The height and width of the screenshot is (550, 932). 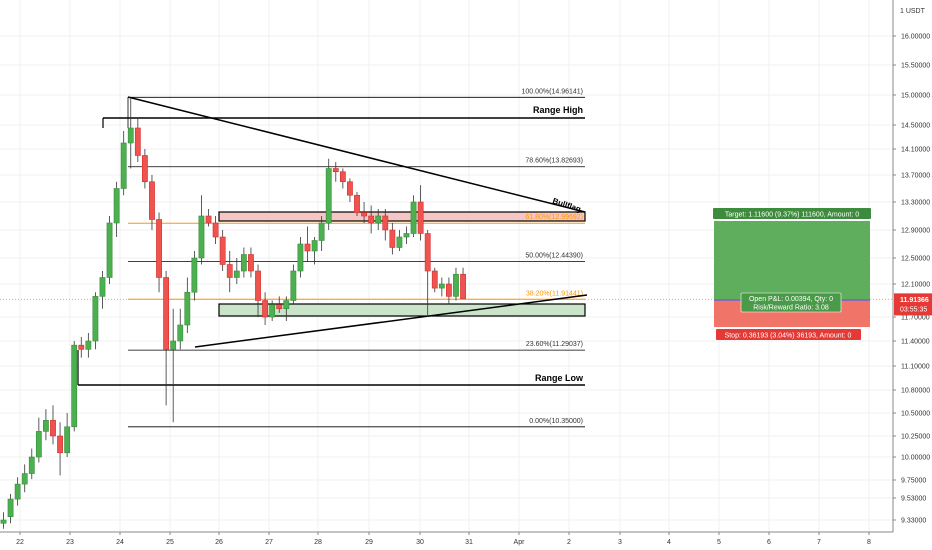 What do you see at coordinates (915, 203) in the screenshot?
I see `price-tick-label: 13.30000` at bounding box center [915, 203].